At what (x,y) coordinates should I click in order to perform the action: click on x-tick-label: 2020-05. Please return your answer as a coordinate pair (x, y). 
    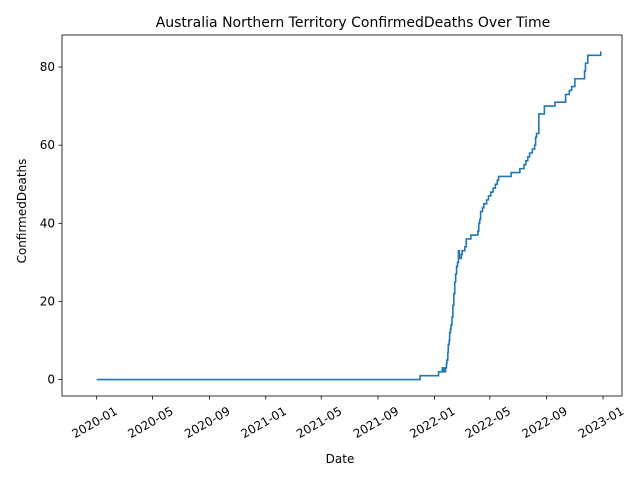
    Looking at the image, I should click on (150, 422).